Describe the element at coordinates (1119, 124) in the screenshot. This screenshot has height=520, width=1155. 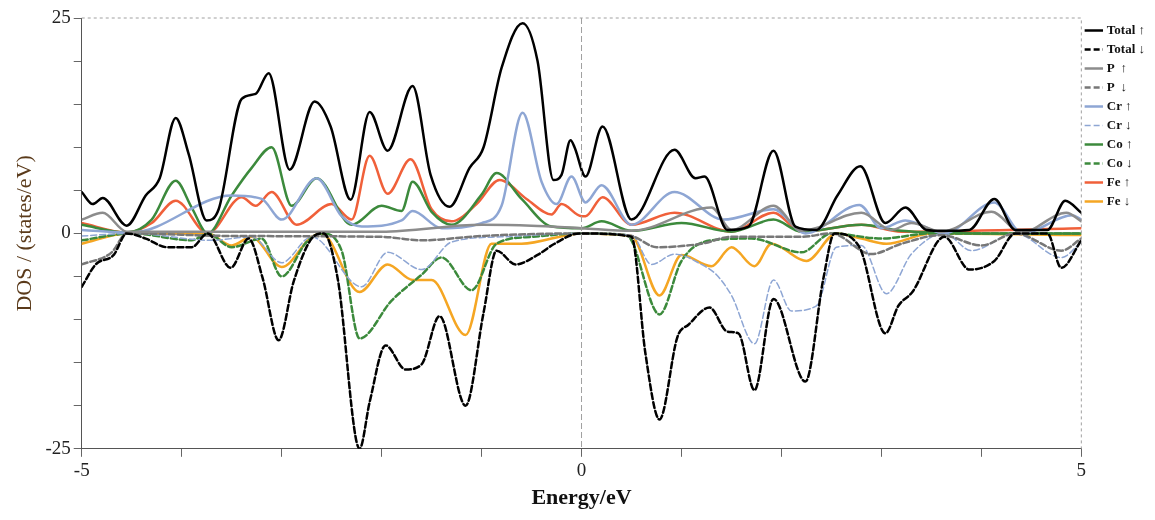
I see `legend-label: Cr ↓` at that location.